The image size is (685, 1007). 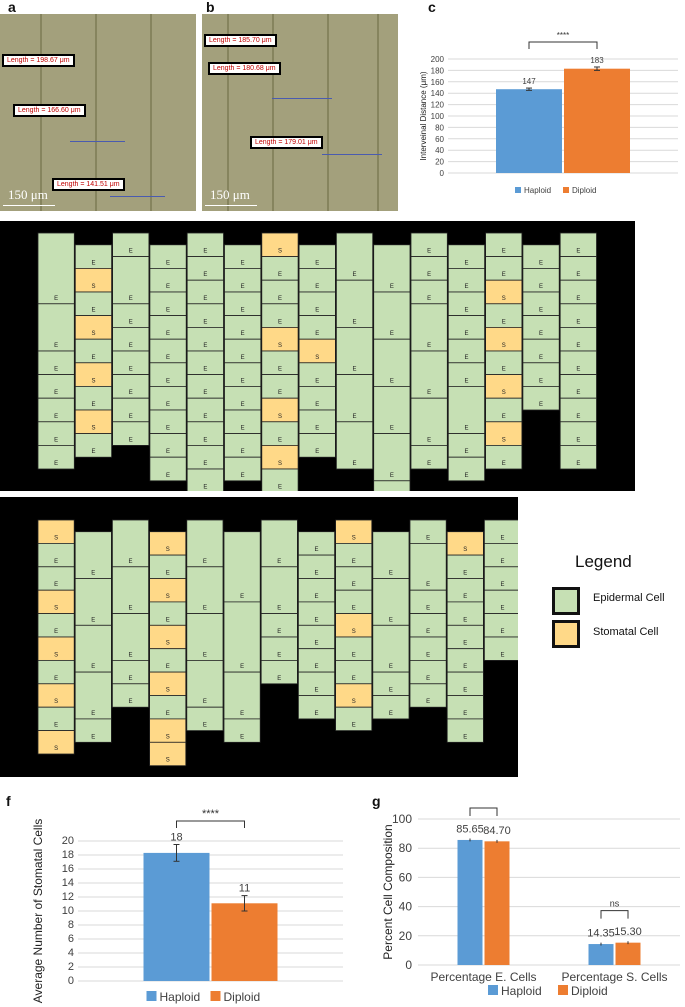 I want to click on legend-title: Legend, so click(x=603, y=561).